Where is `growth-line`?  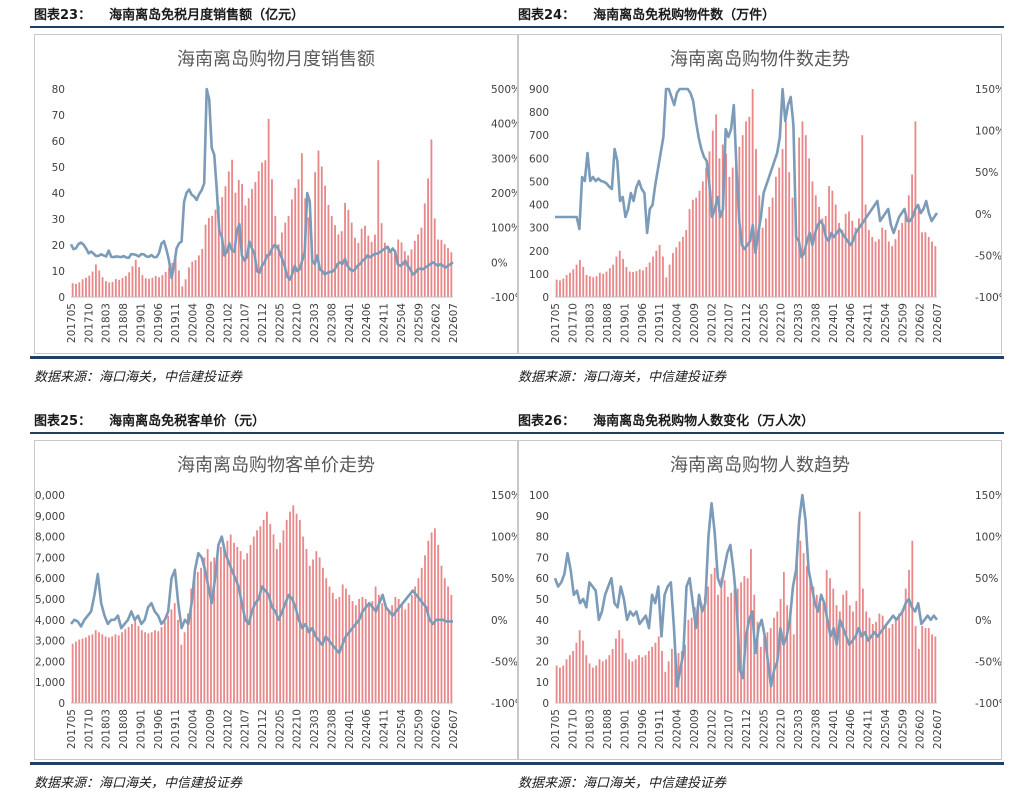
growth-line is located at coordinates (261, 184).